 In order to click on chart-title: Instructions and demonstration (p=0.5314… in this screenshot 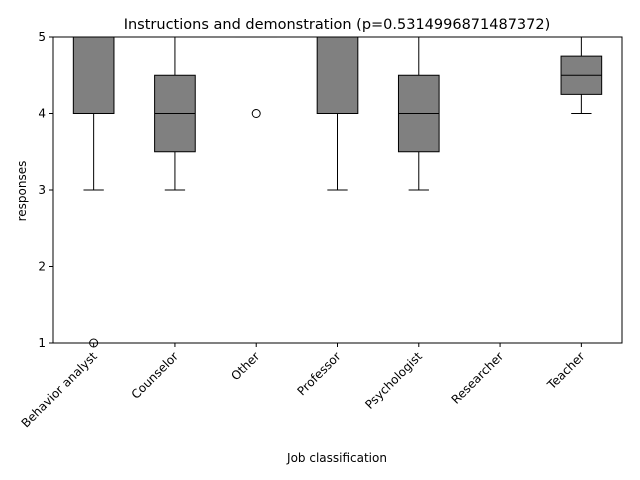, I will do `click(337, 25)`.